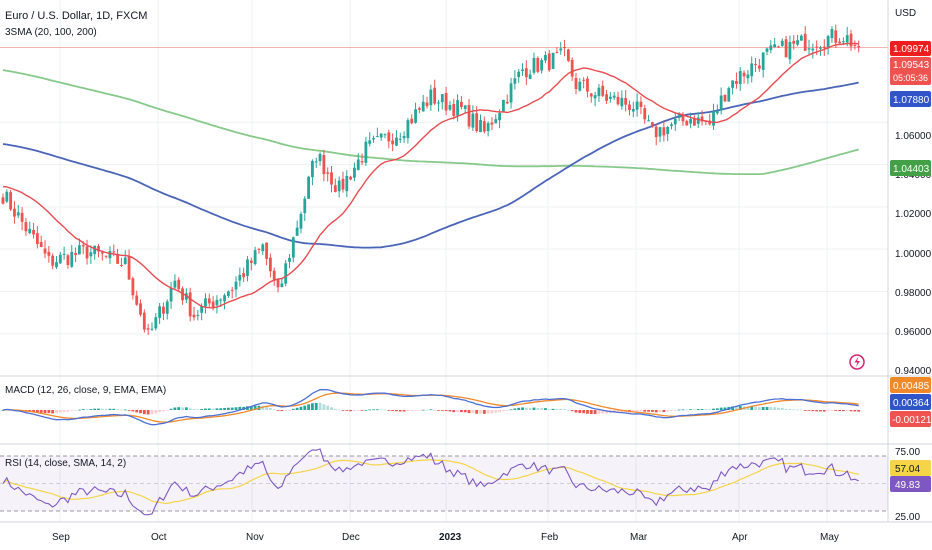 This screenshot has width=932, height=550. I want to click on rsi-legend: RSI (14, close, SMA, 14, 2), so click(65, 463).